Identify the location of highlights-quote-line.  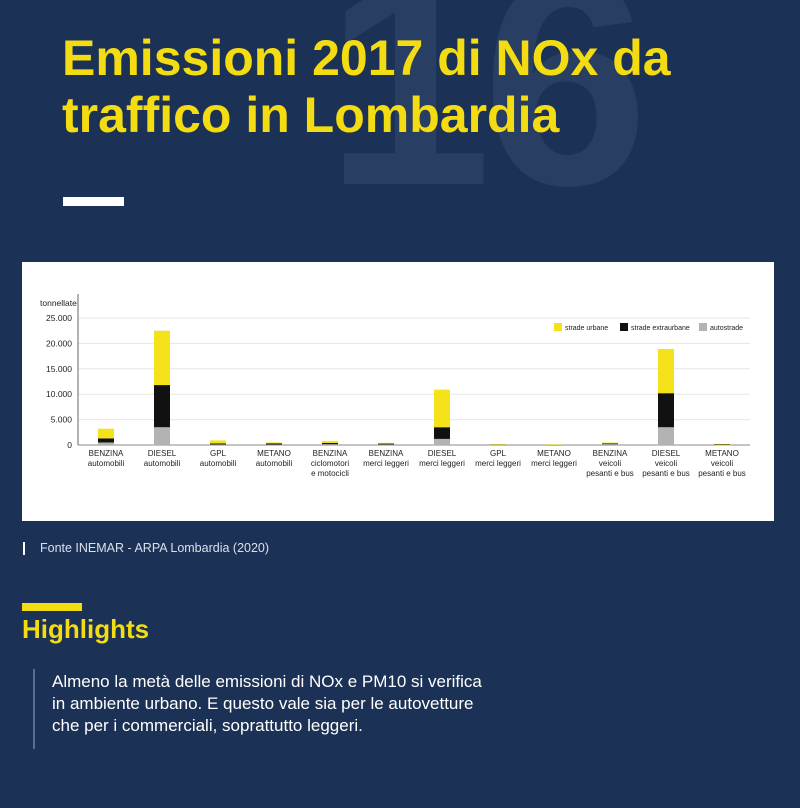
(34, 709).